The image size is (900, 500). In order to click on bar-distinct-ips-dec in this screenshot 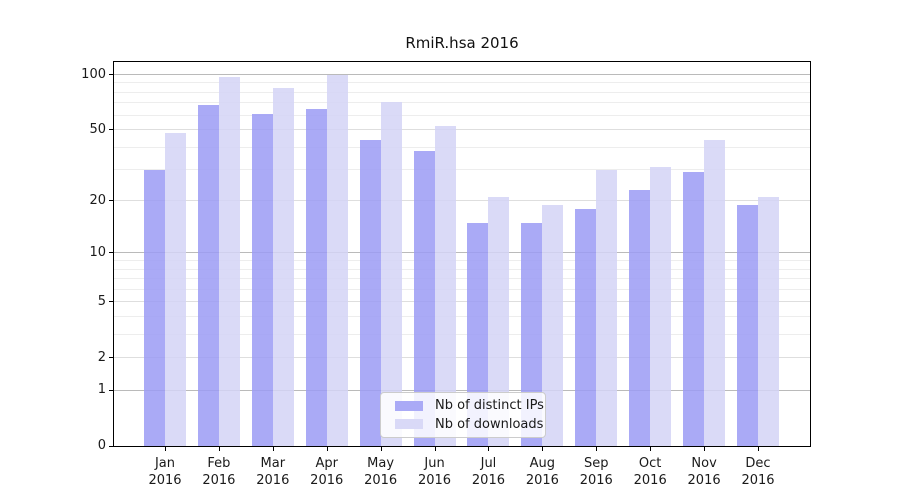, I will do `click(747, 325)`.